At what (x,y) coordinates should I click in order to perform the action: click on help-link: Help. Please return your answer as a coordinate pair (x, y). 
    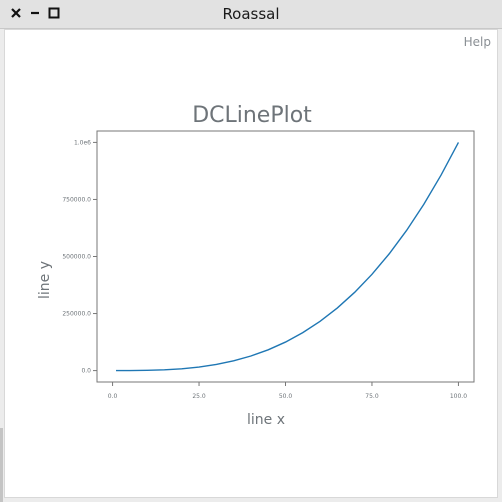
    Looking at the image, I should click on (477, 42).